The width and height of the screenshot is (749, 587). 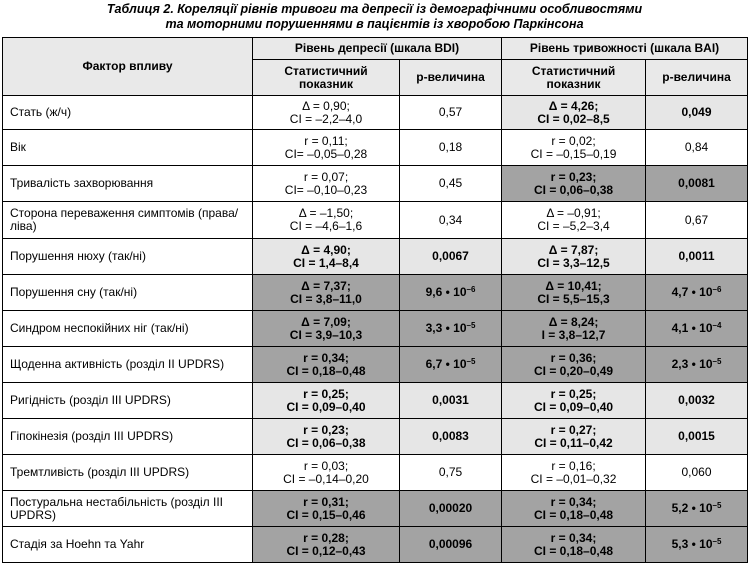 What do you see at coordinates (692, 292) in the screenshot?
I see `anxiety-p-value: 4,7 • 10` at bounding box center [692, 292].